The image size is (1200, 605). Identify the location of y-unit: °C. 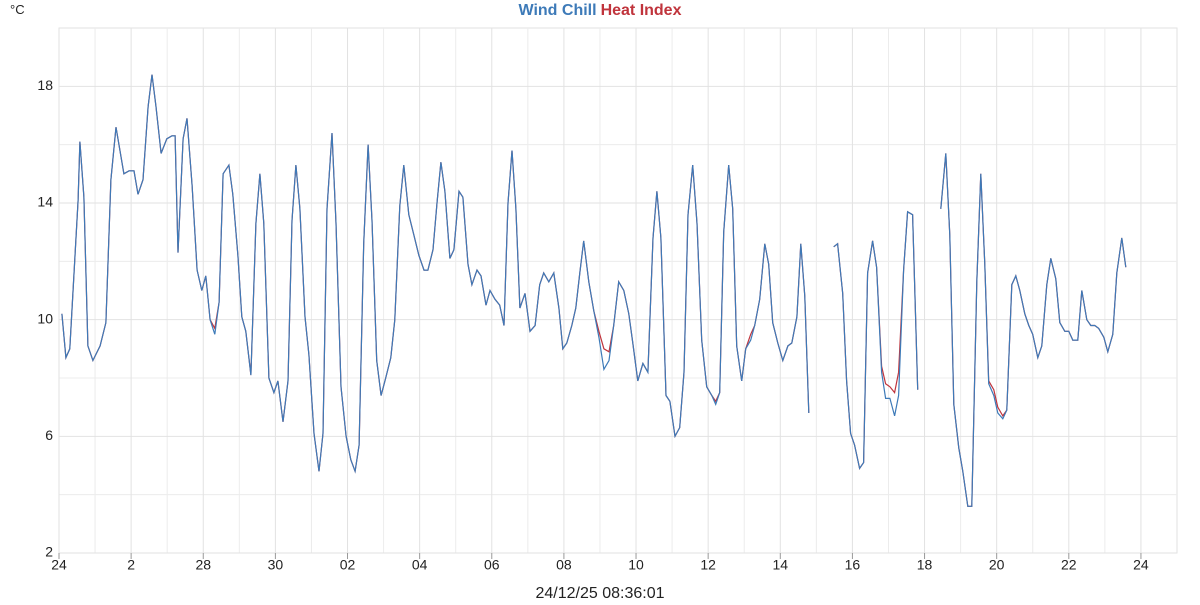
(17, 9).